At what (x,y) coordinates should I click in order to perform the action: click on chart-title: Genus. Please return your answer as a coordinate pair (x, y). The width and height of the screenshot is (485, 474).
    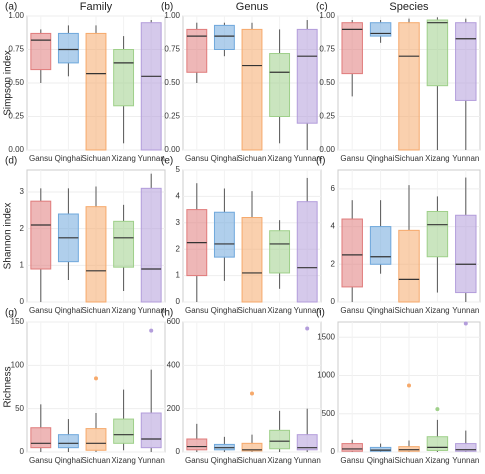
    Looking at the image, I should click on (252, 7).